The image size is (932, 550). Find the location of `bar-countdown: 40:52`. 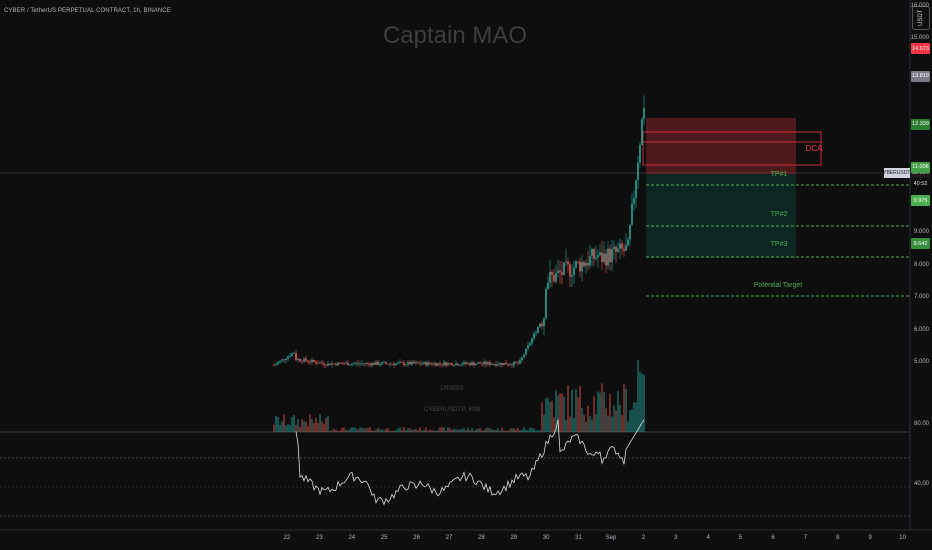

bar-countdown: 40:52 is located at coordinates (920, 184).